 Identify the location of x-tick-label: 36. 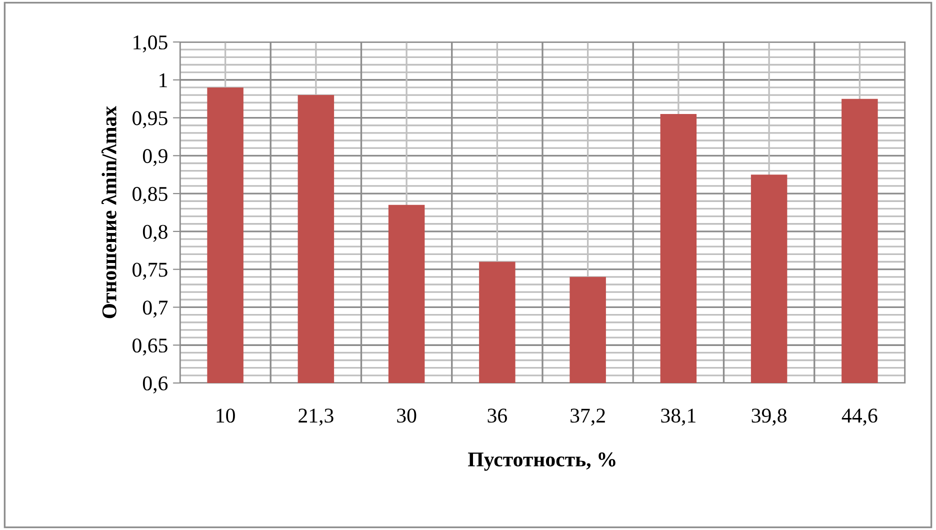
(497, 415).